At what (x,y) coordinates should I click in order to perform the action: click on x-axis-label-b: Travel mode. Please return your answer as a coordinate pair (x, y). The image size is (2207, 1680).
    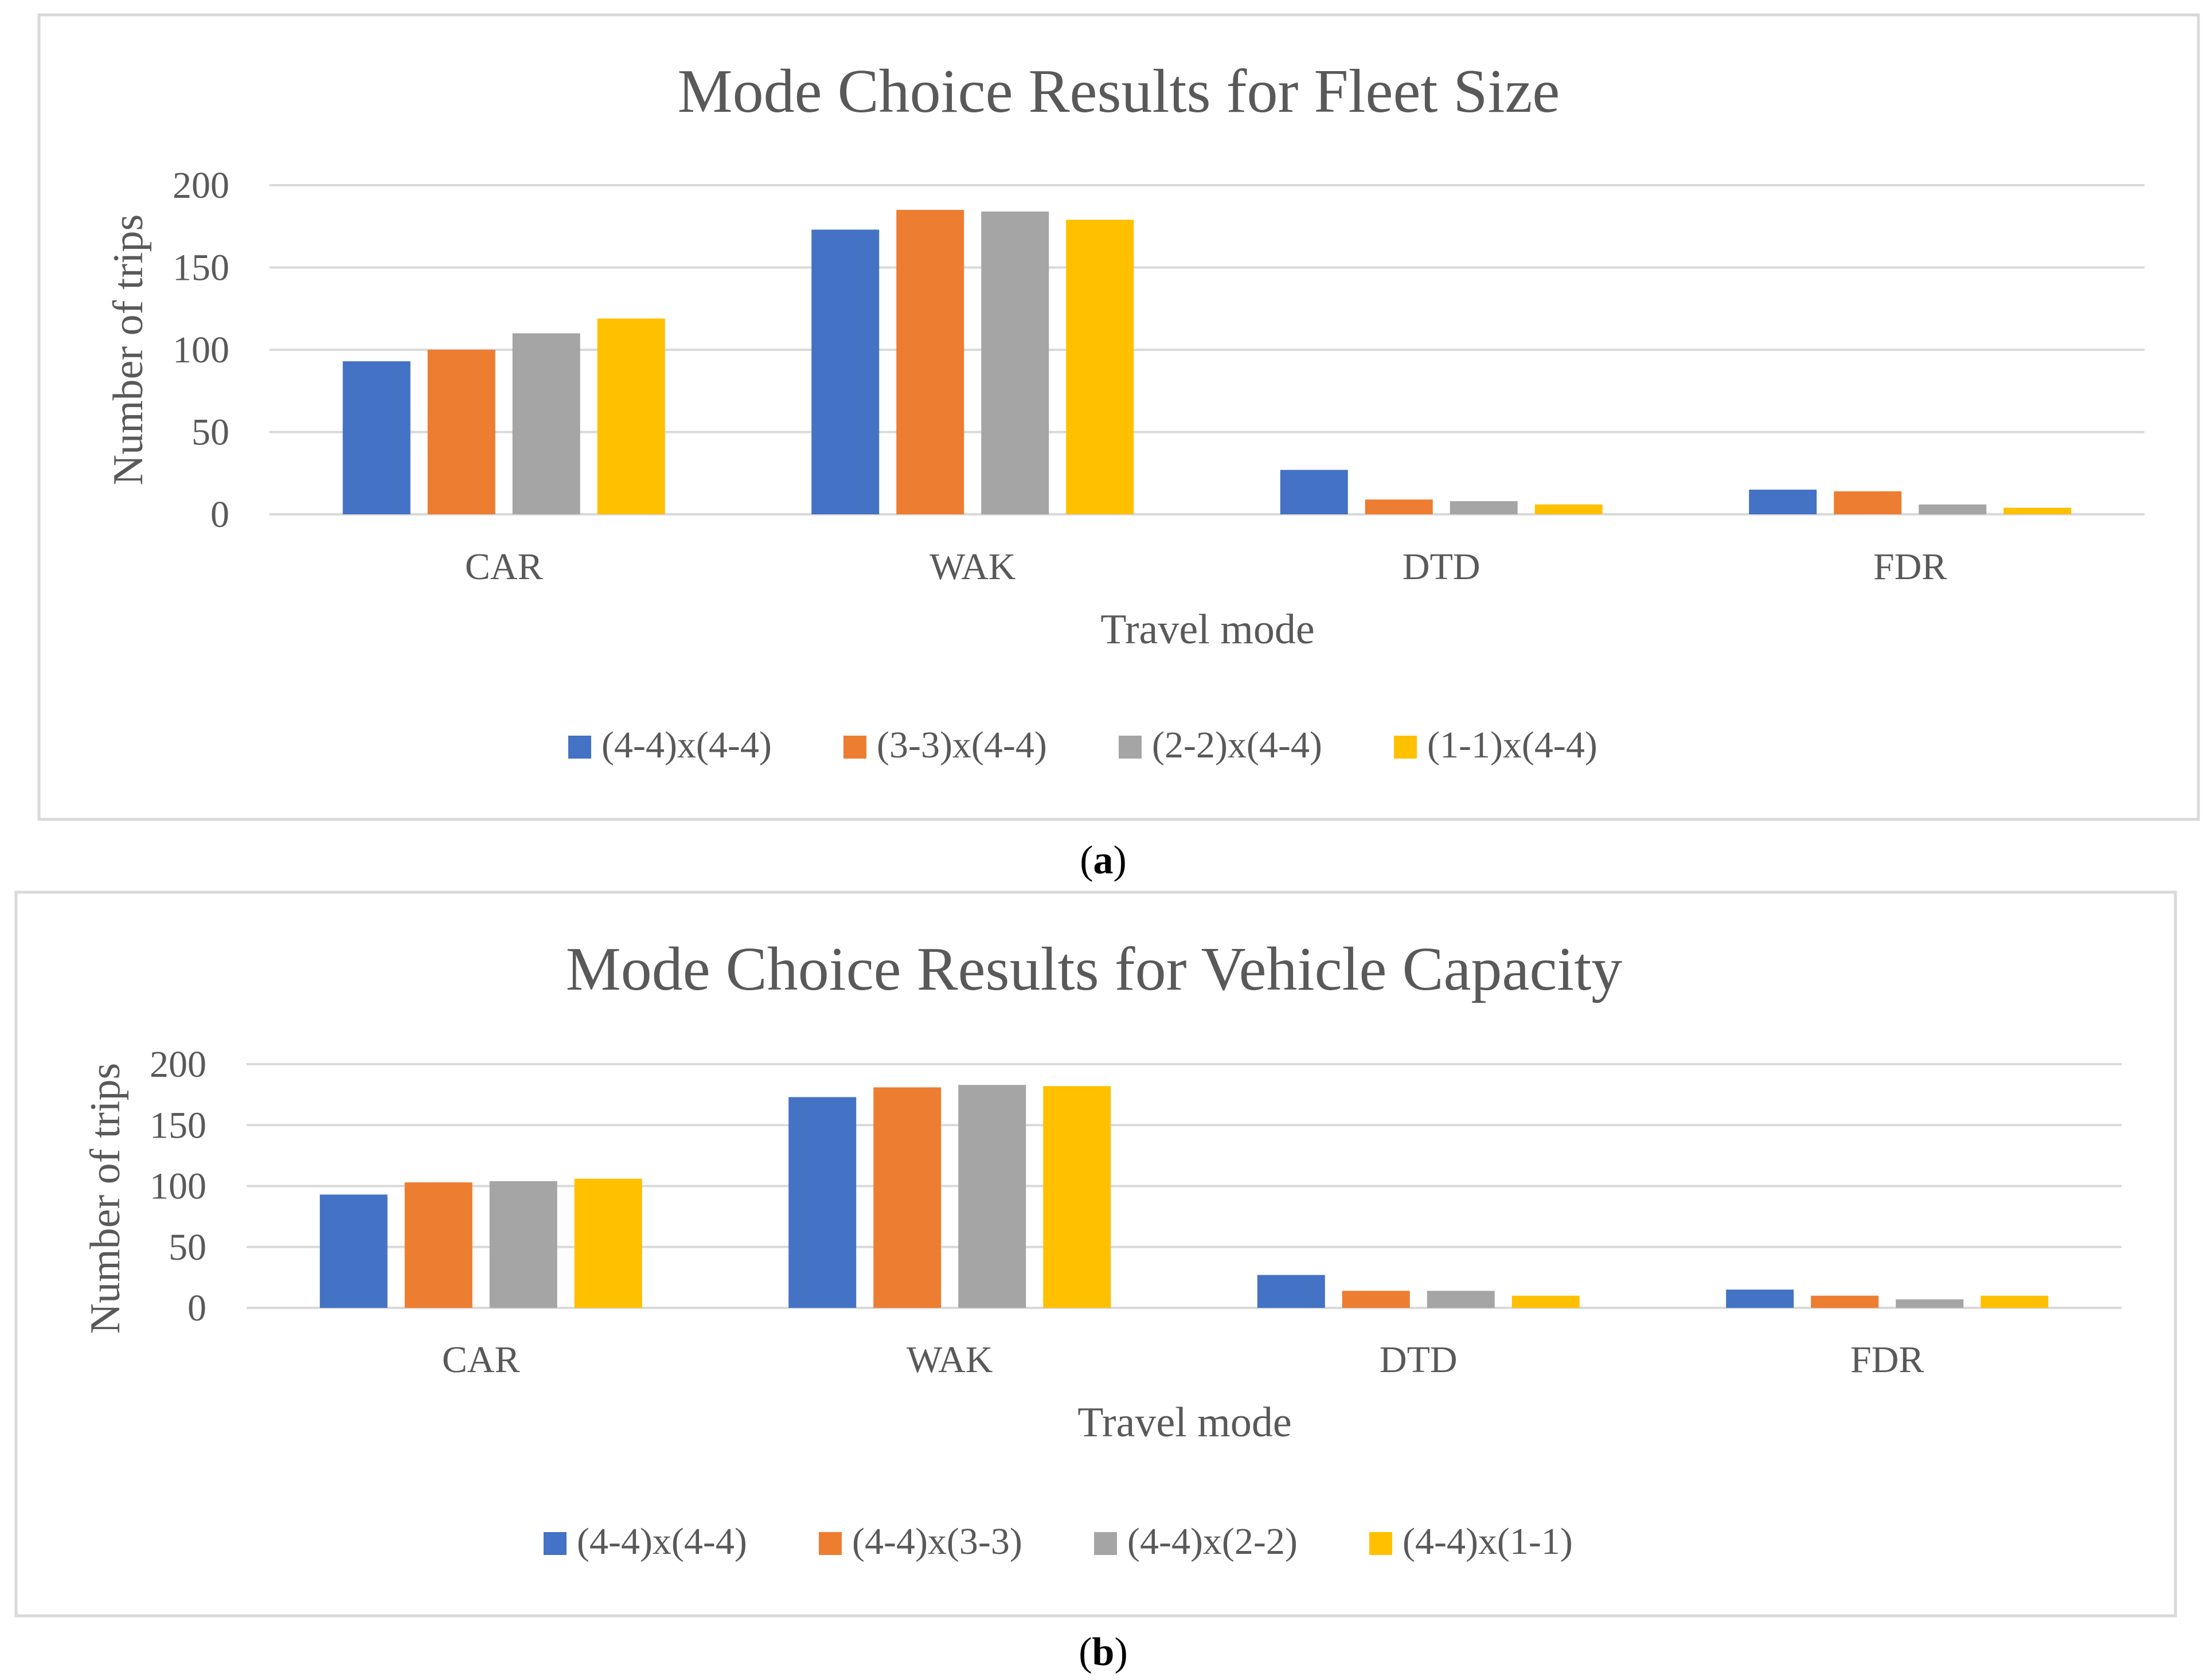
    Looking at the image, I should click on (1184, 1422).